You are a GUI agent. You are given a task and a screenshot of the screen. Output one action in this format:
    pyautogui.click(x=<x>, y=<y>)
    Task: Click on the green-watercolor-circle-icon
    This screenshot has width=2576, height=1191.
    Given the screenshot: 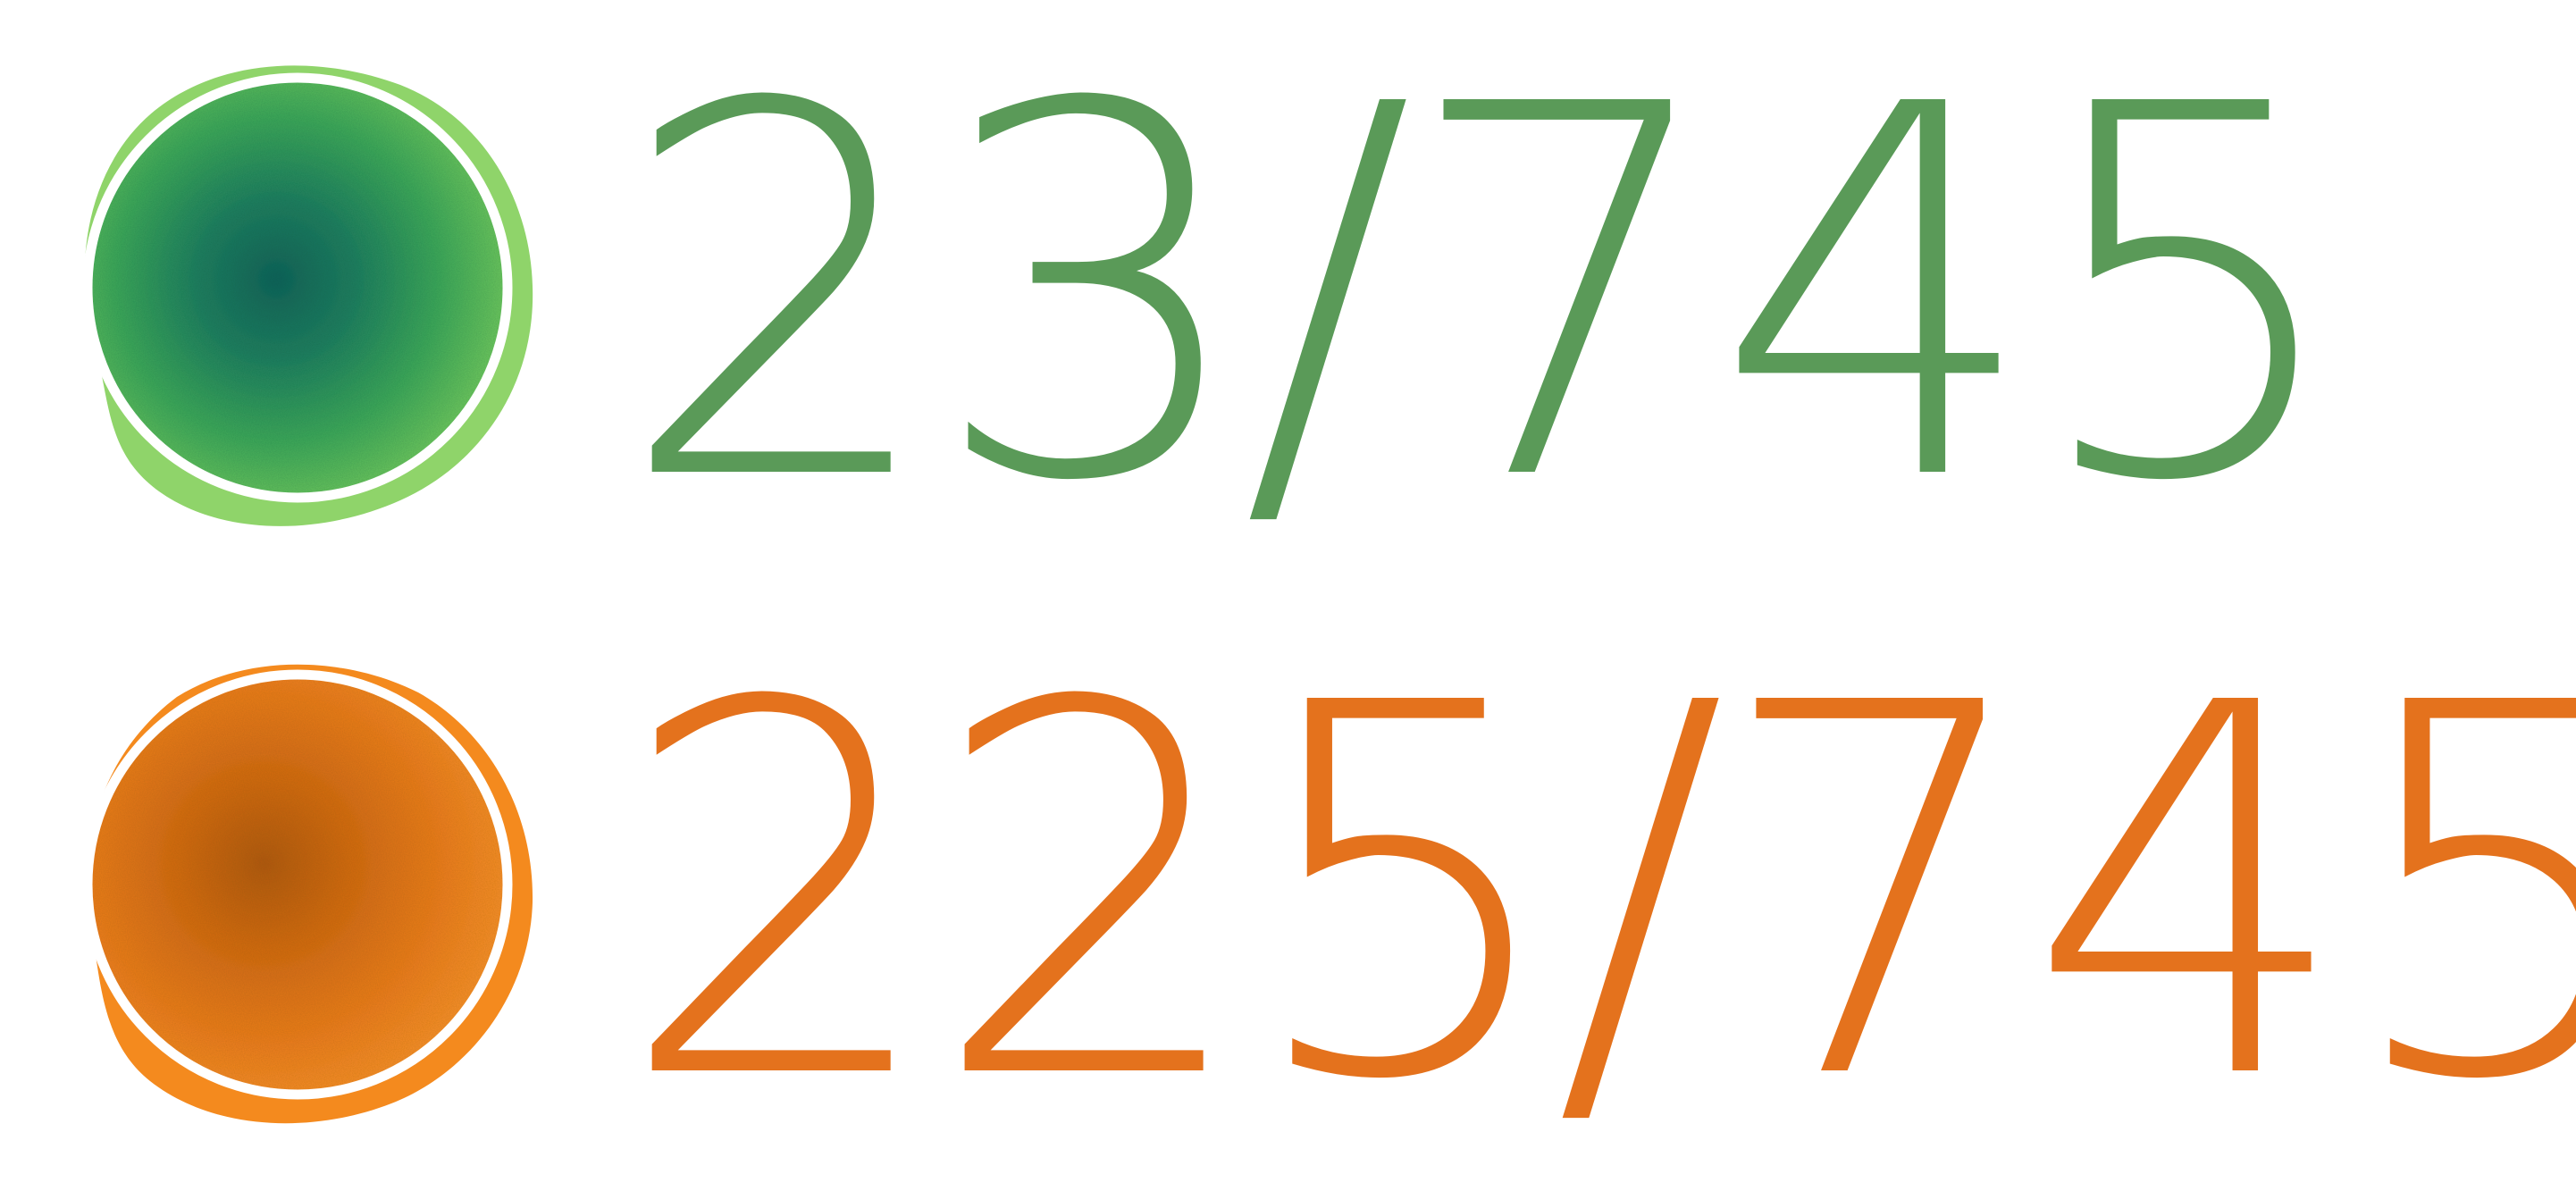 What is the action you would take?
    pyautogui.click(x=302, y=295)
    